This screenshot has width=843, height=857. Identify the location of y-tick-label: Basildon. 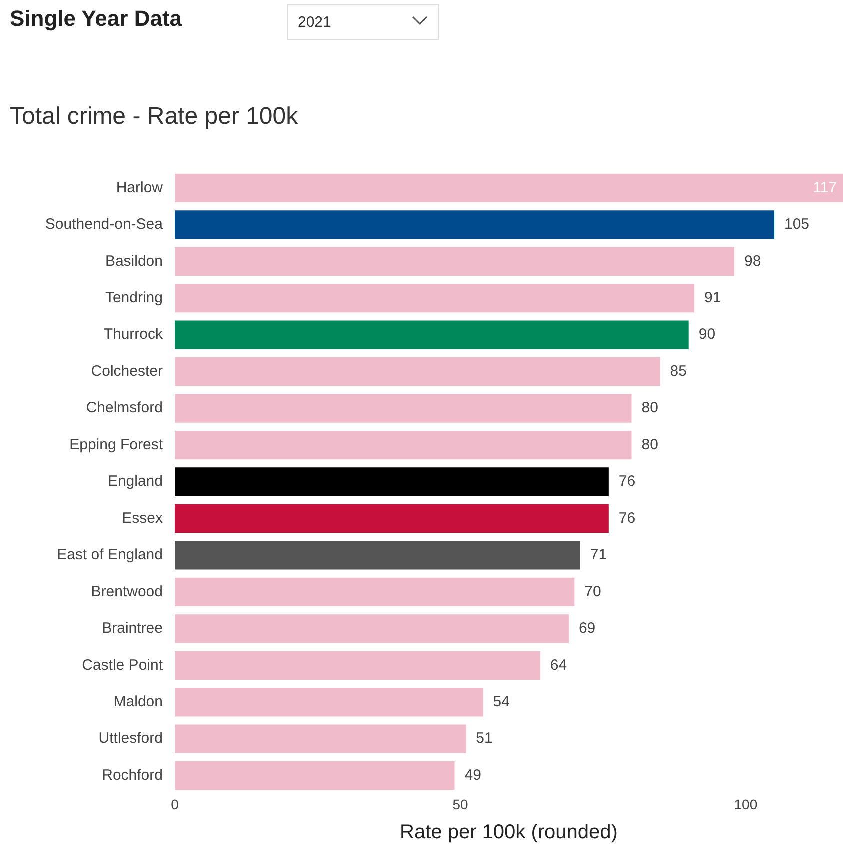
(134, 261).